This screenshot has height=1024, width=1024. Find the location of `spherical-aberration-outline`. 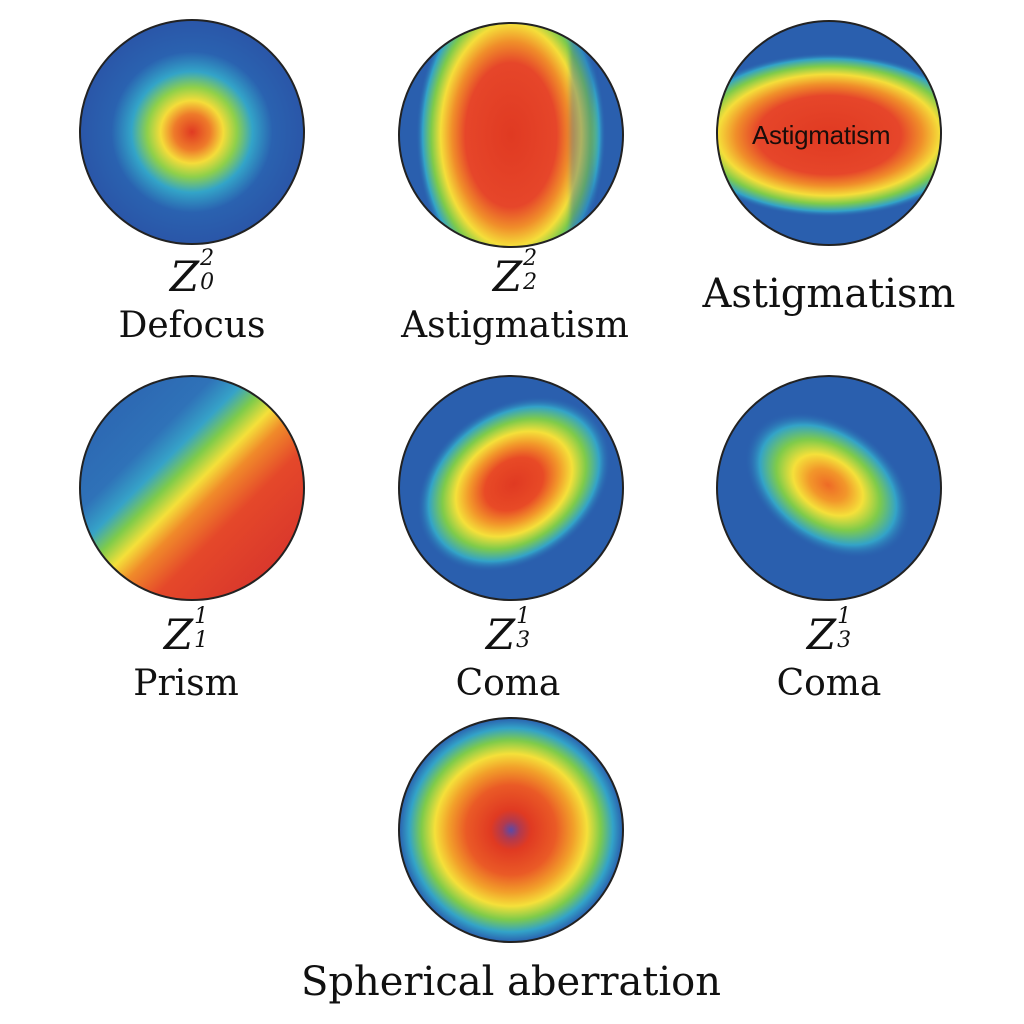

spherical-aberration-outline is located at coordinates (511, 830).